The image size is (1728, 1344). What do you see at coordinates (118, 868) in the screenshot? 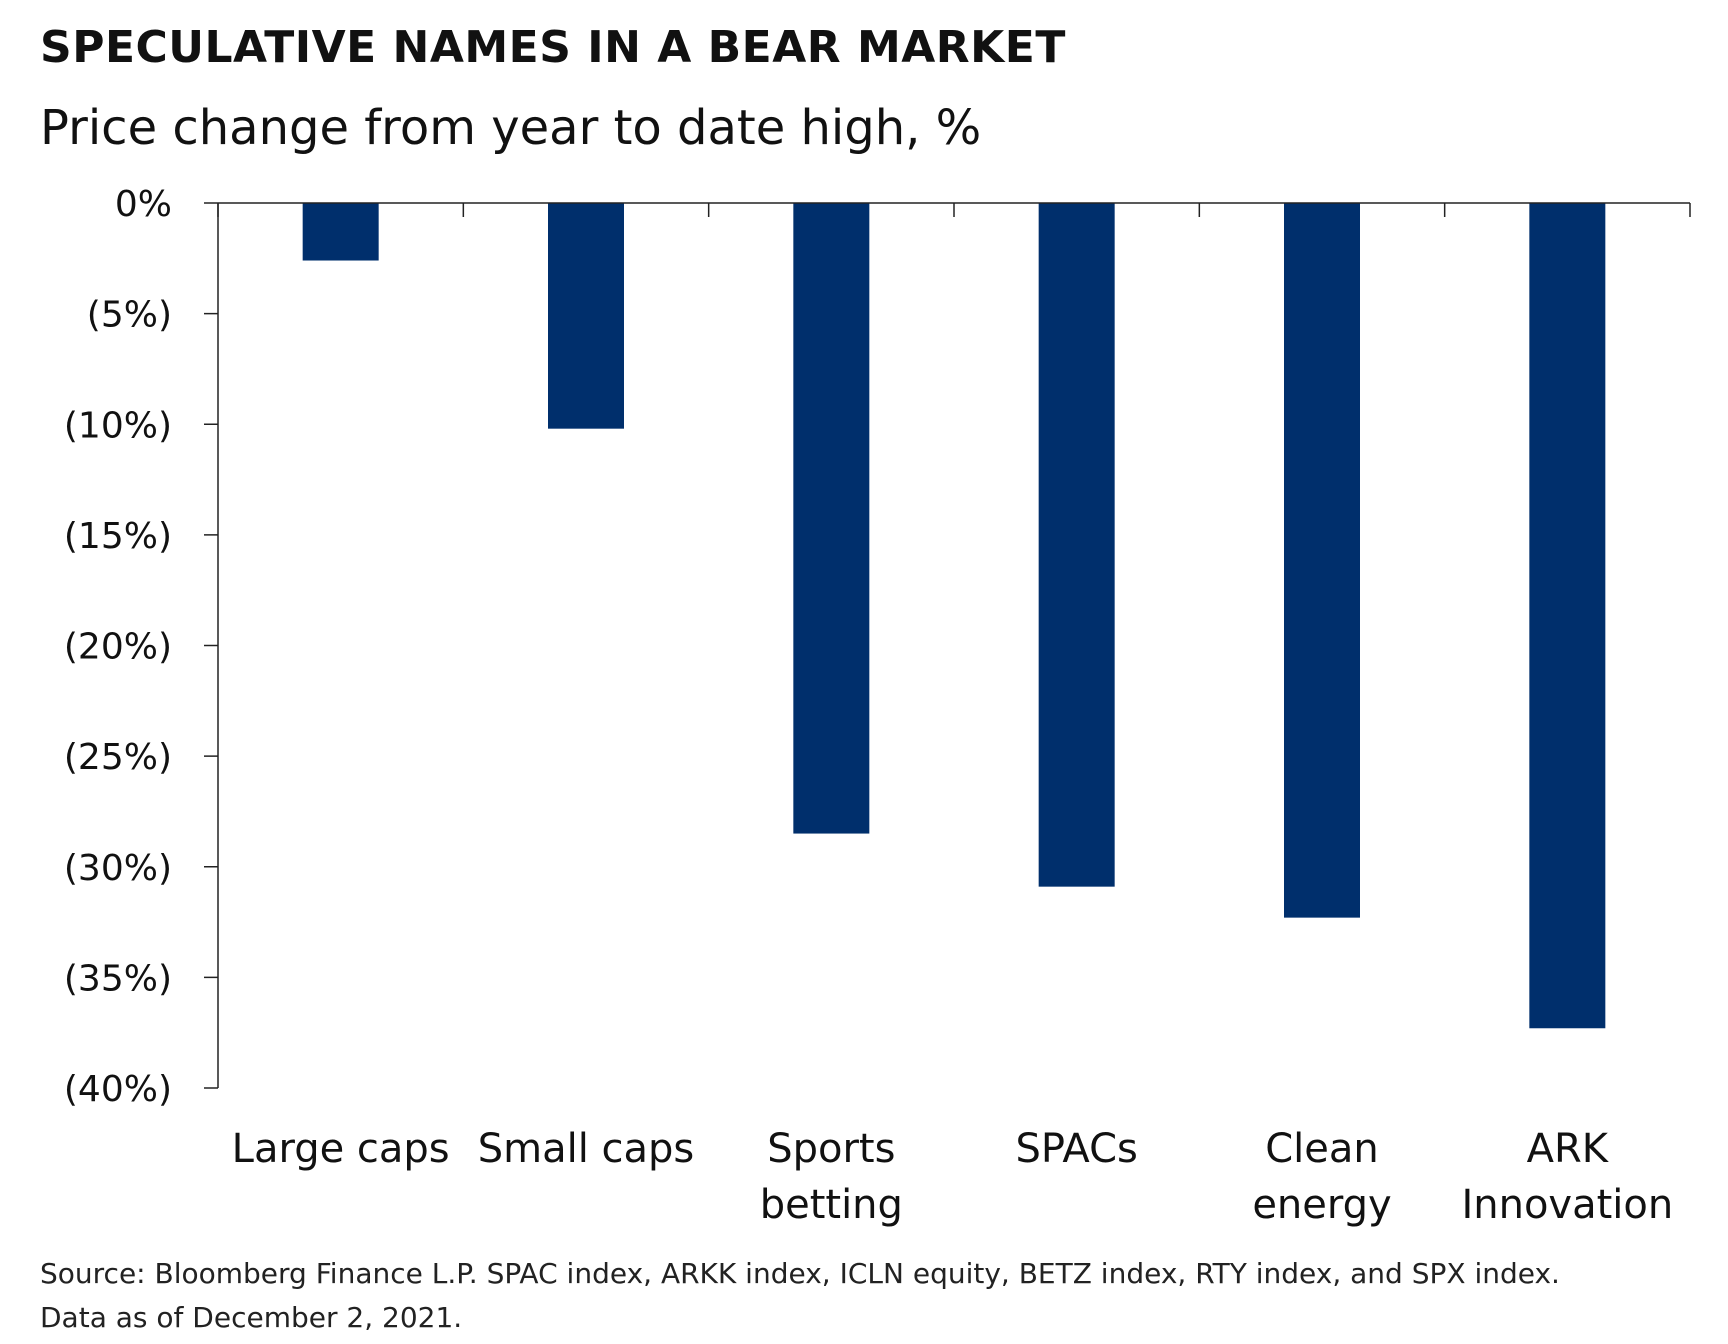
I see `y-tick-label-6: (30%)` at bounding box center [118, 868].